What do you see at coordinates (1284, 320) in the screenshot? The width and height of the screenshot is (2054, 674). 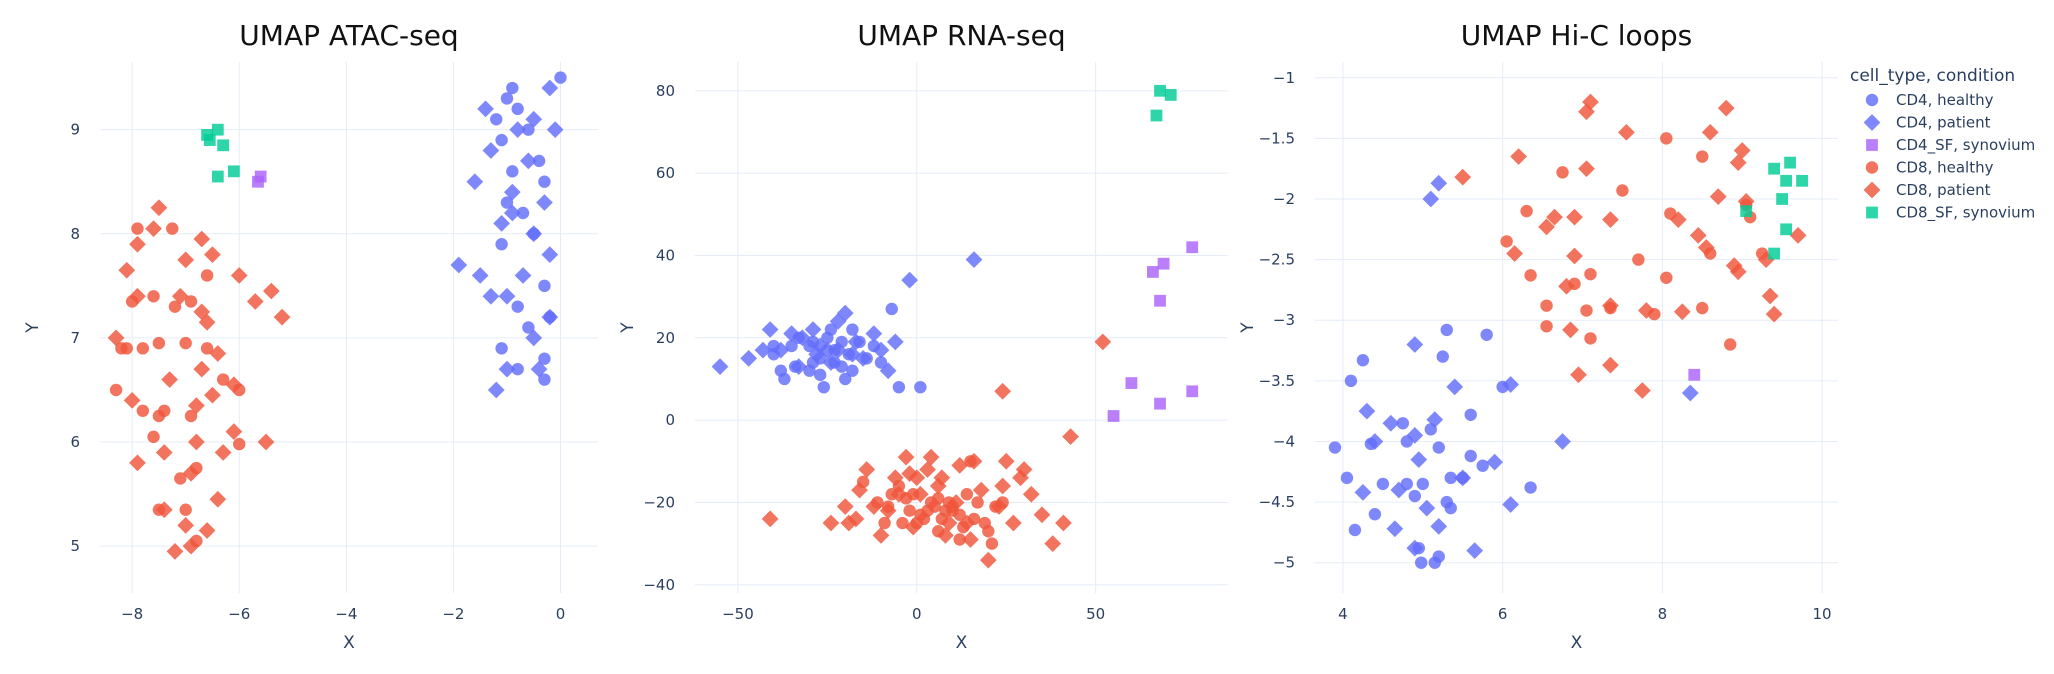 I see `y-tick-label: −3` at bounding box center [1284, 320].